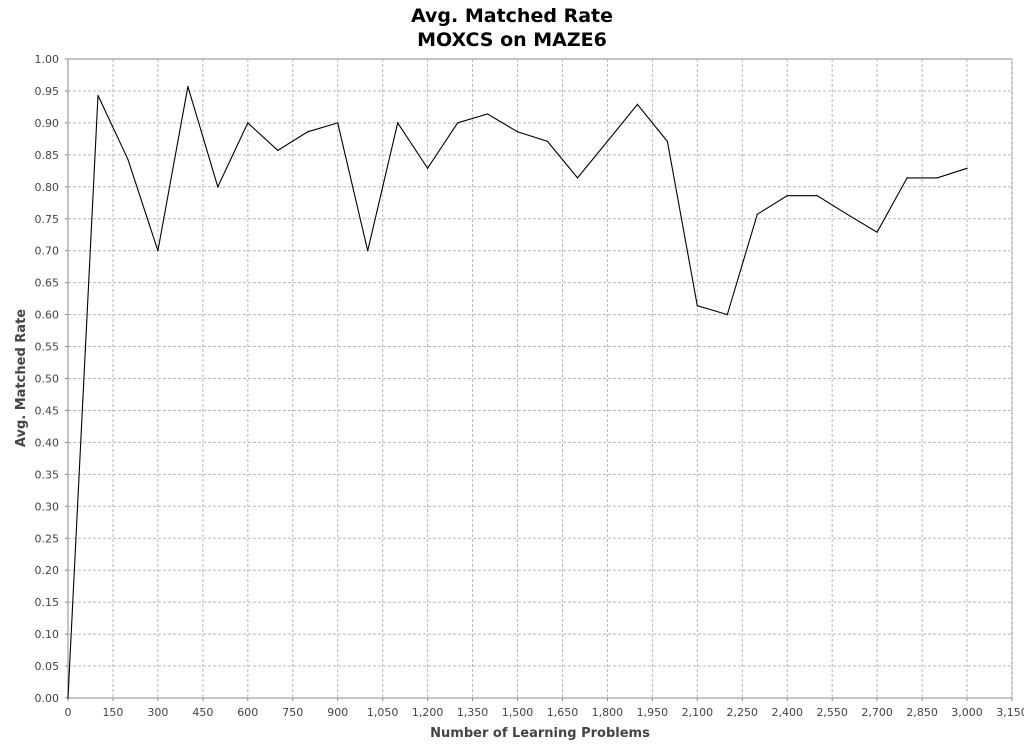 This screenshot has width=1024, height=748. Describe the element at coordinates (787, 712) in the screenshot. I see `x-tick-label: 2,400` at that location.